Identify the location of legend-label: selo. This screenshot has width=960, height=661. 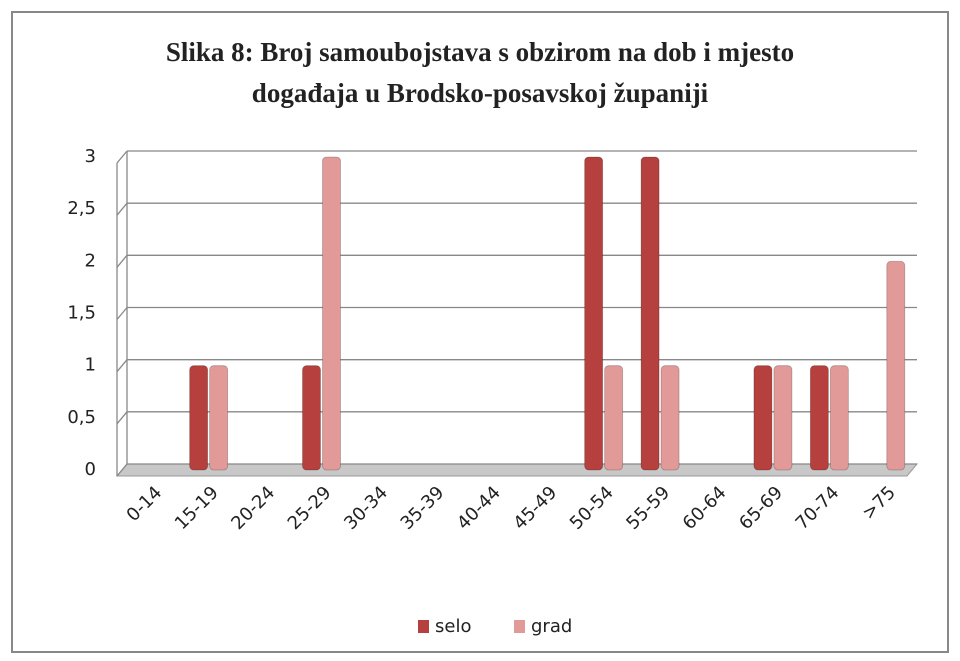
(453, 626).